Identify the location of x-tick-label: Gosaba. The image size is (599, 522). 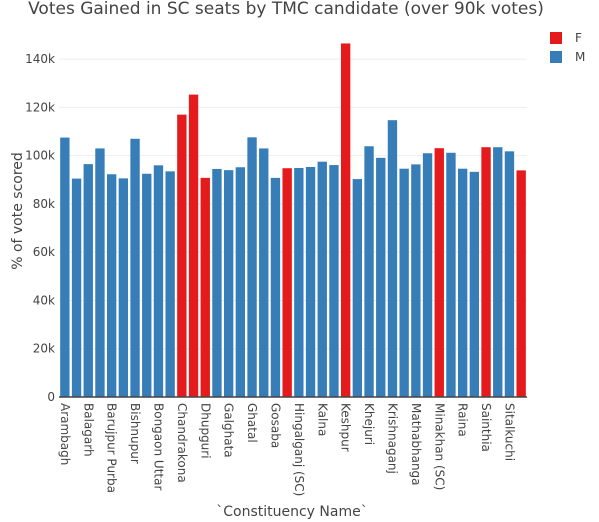
(275, 425).